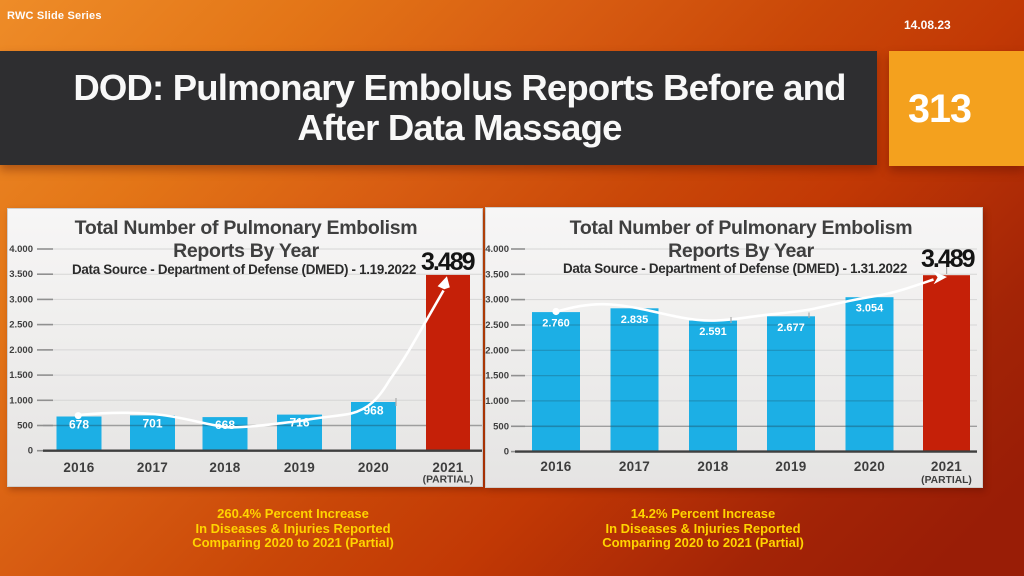 Image resolution: width=1024 pixels, height=576 pixels. Describe the element at coordinates (713, 332) in the screenshot. I see `svg-text: 2.591` at that location.